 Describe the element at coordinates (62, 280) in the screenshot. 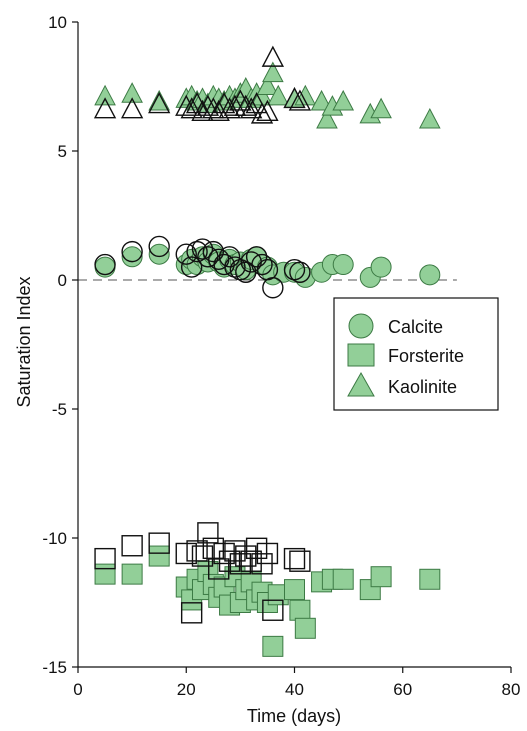

I see `y-tick-label: 0` at that location.